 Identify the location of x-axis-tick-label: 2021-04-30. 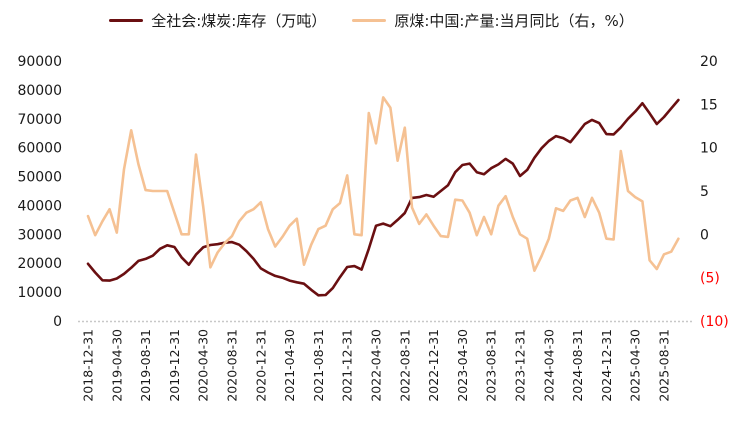
(289, 365).